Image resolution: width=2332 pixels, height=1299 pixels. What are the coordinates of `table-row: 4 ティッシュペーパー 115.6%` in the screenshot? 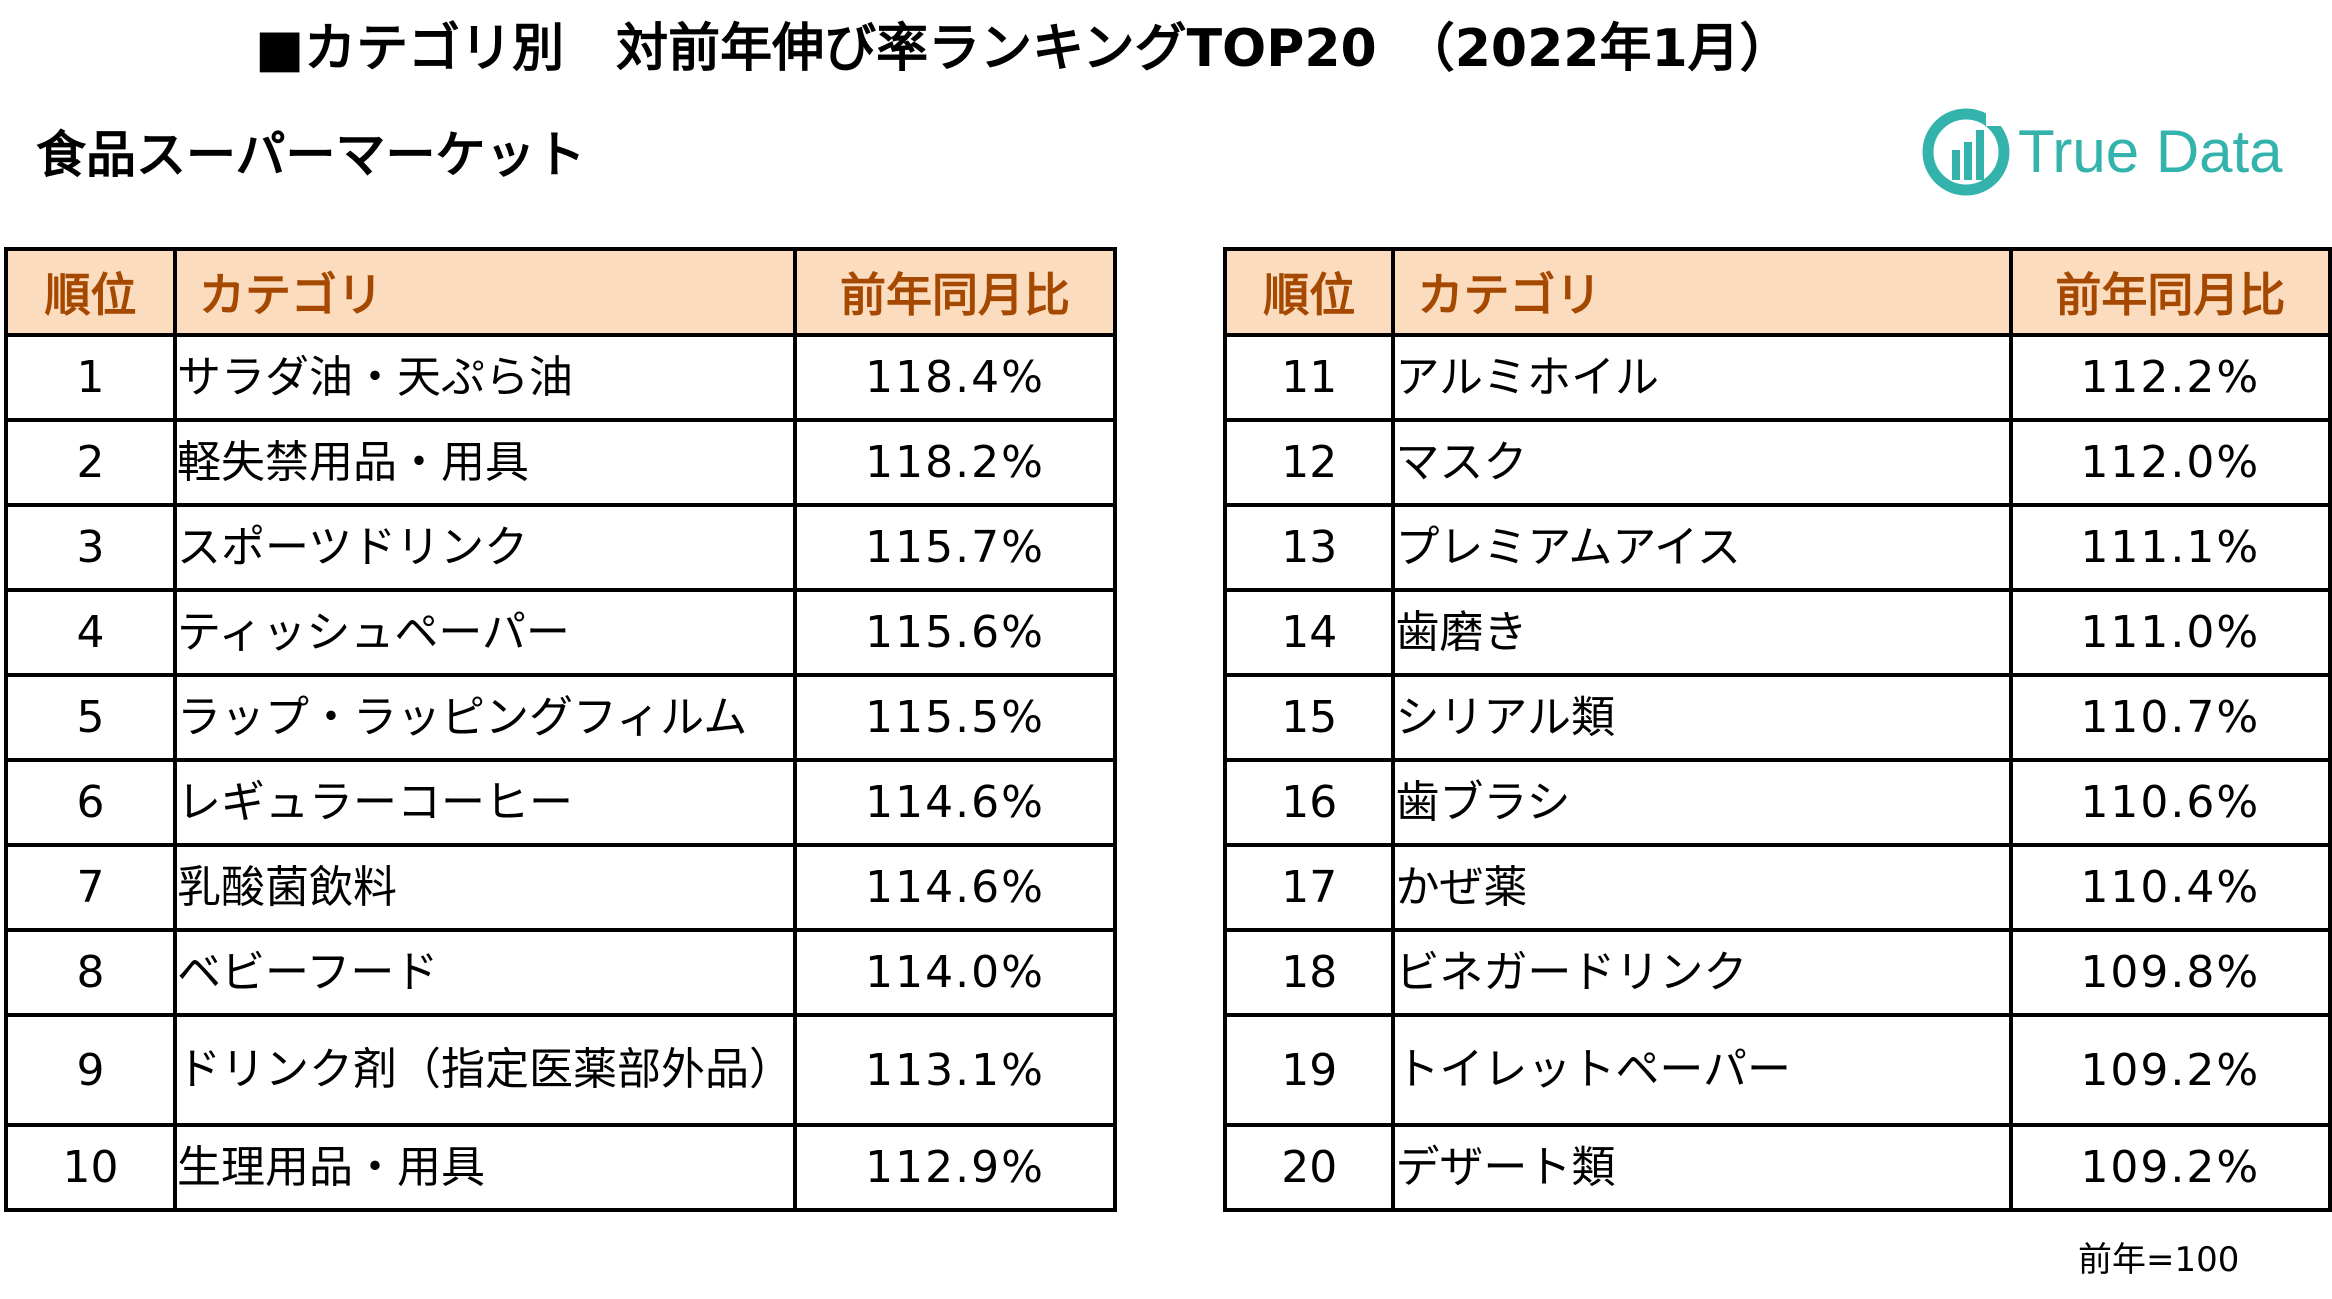 It's located at (560, 632).